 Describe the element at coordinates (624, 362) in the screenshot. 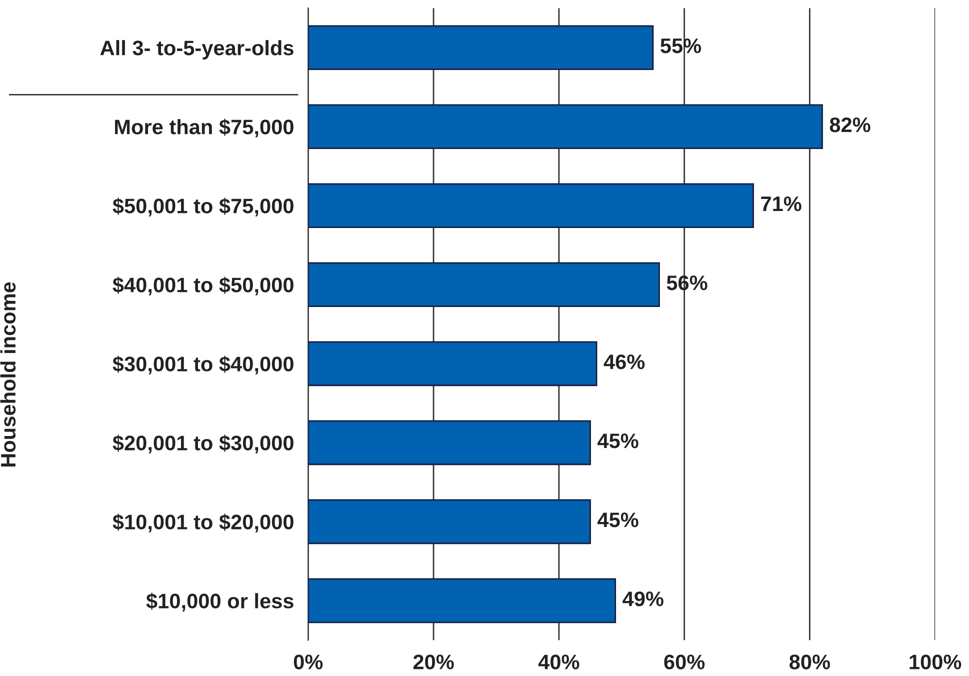

I see `data-label: 46%` at that location.